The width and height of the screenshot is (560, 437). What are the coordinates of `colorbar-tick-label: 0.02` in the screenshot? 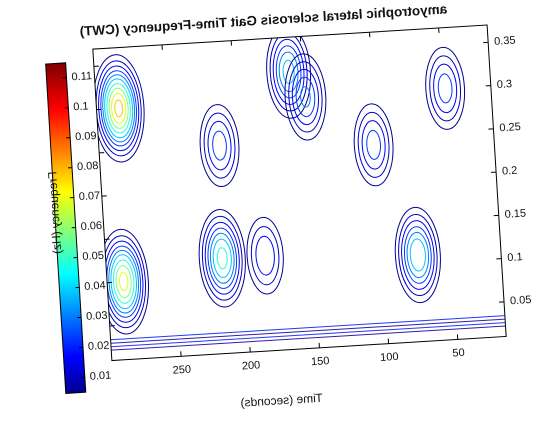 It's located at (99, 346).